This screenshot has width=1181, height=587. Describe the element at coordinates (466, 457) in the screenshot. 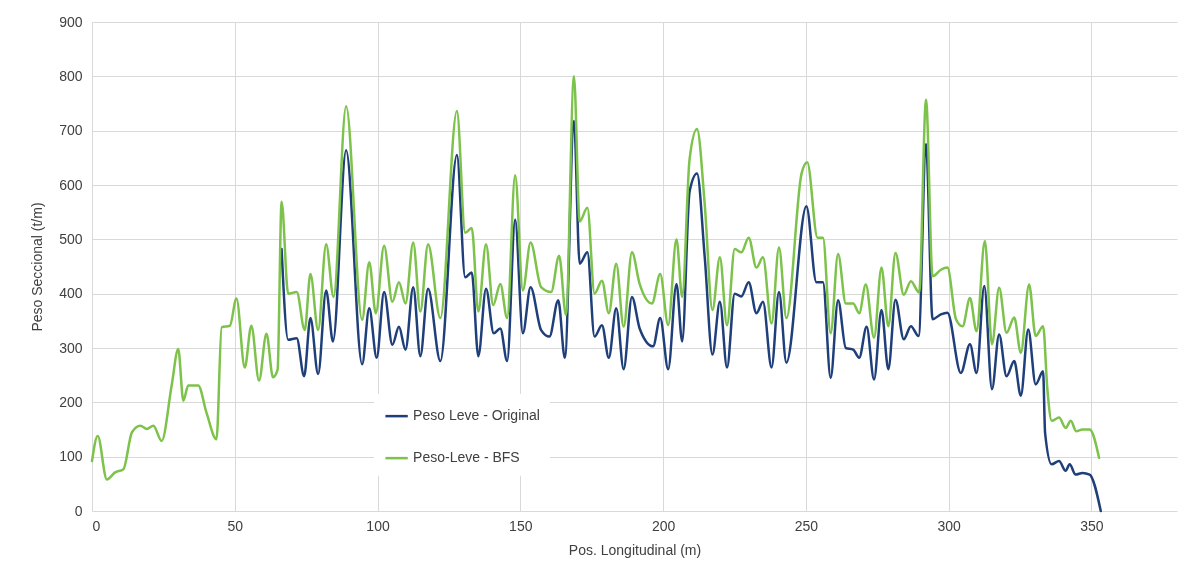

I see `legend-label: Peso-Leve - BFS` at that location.